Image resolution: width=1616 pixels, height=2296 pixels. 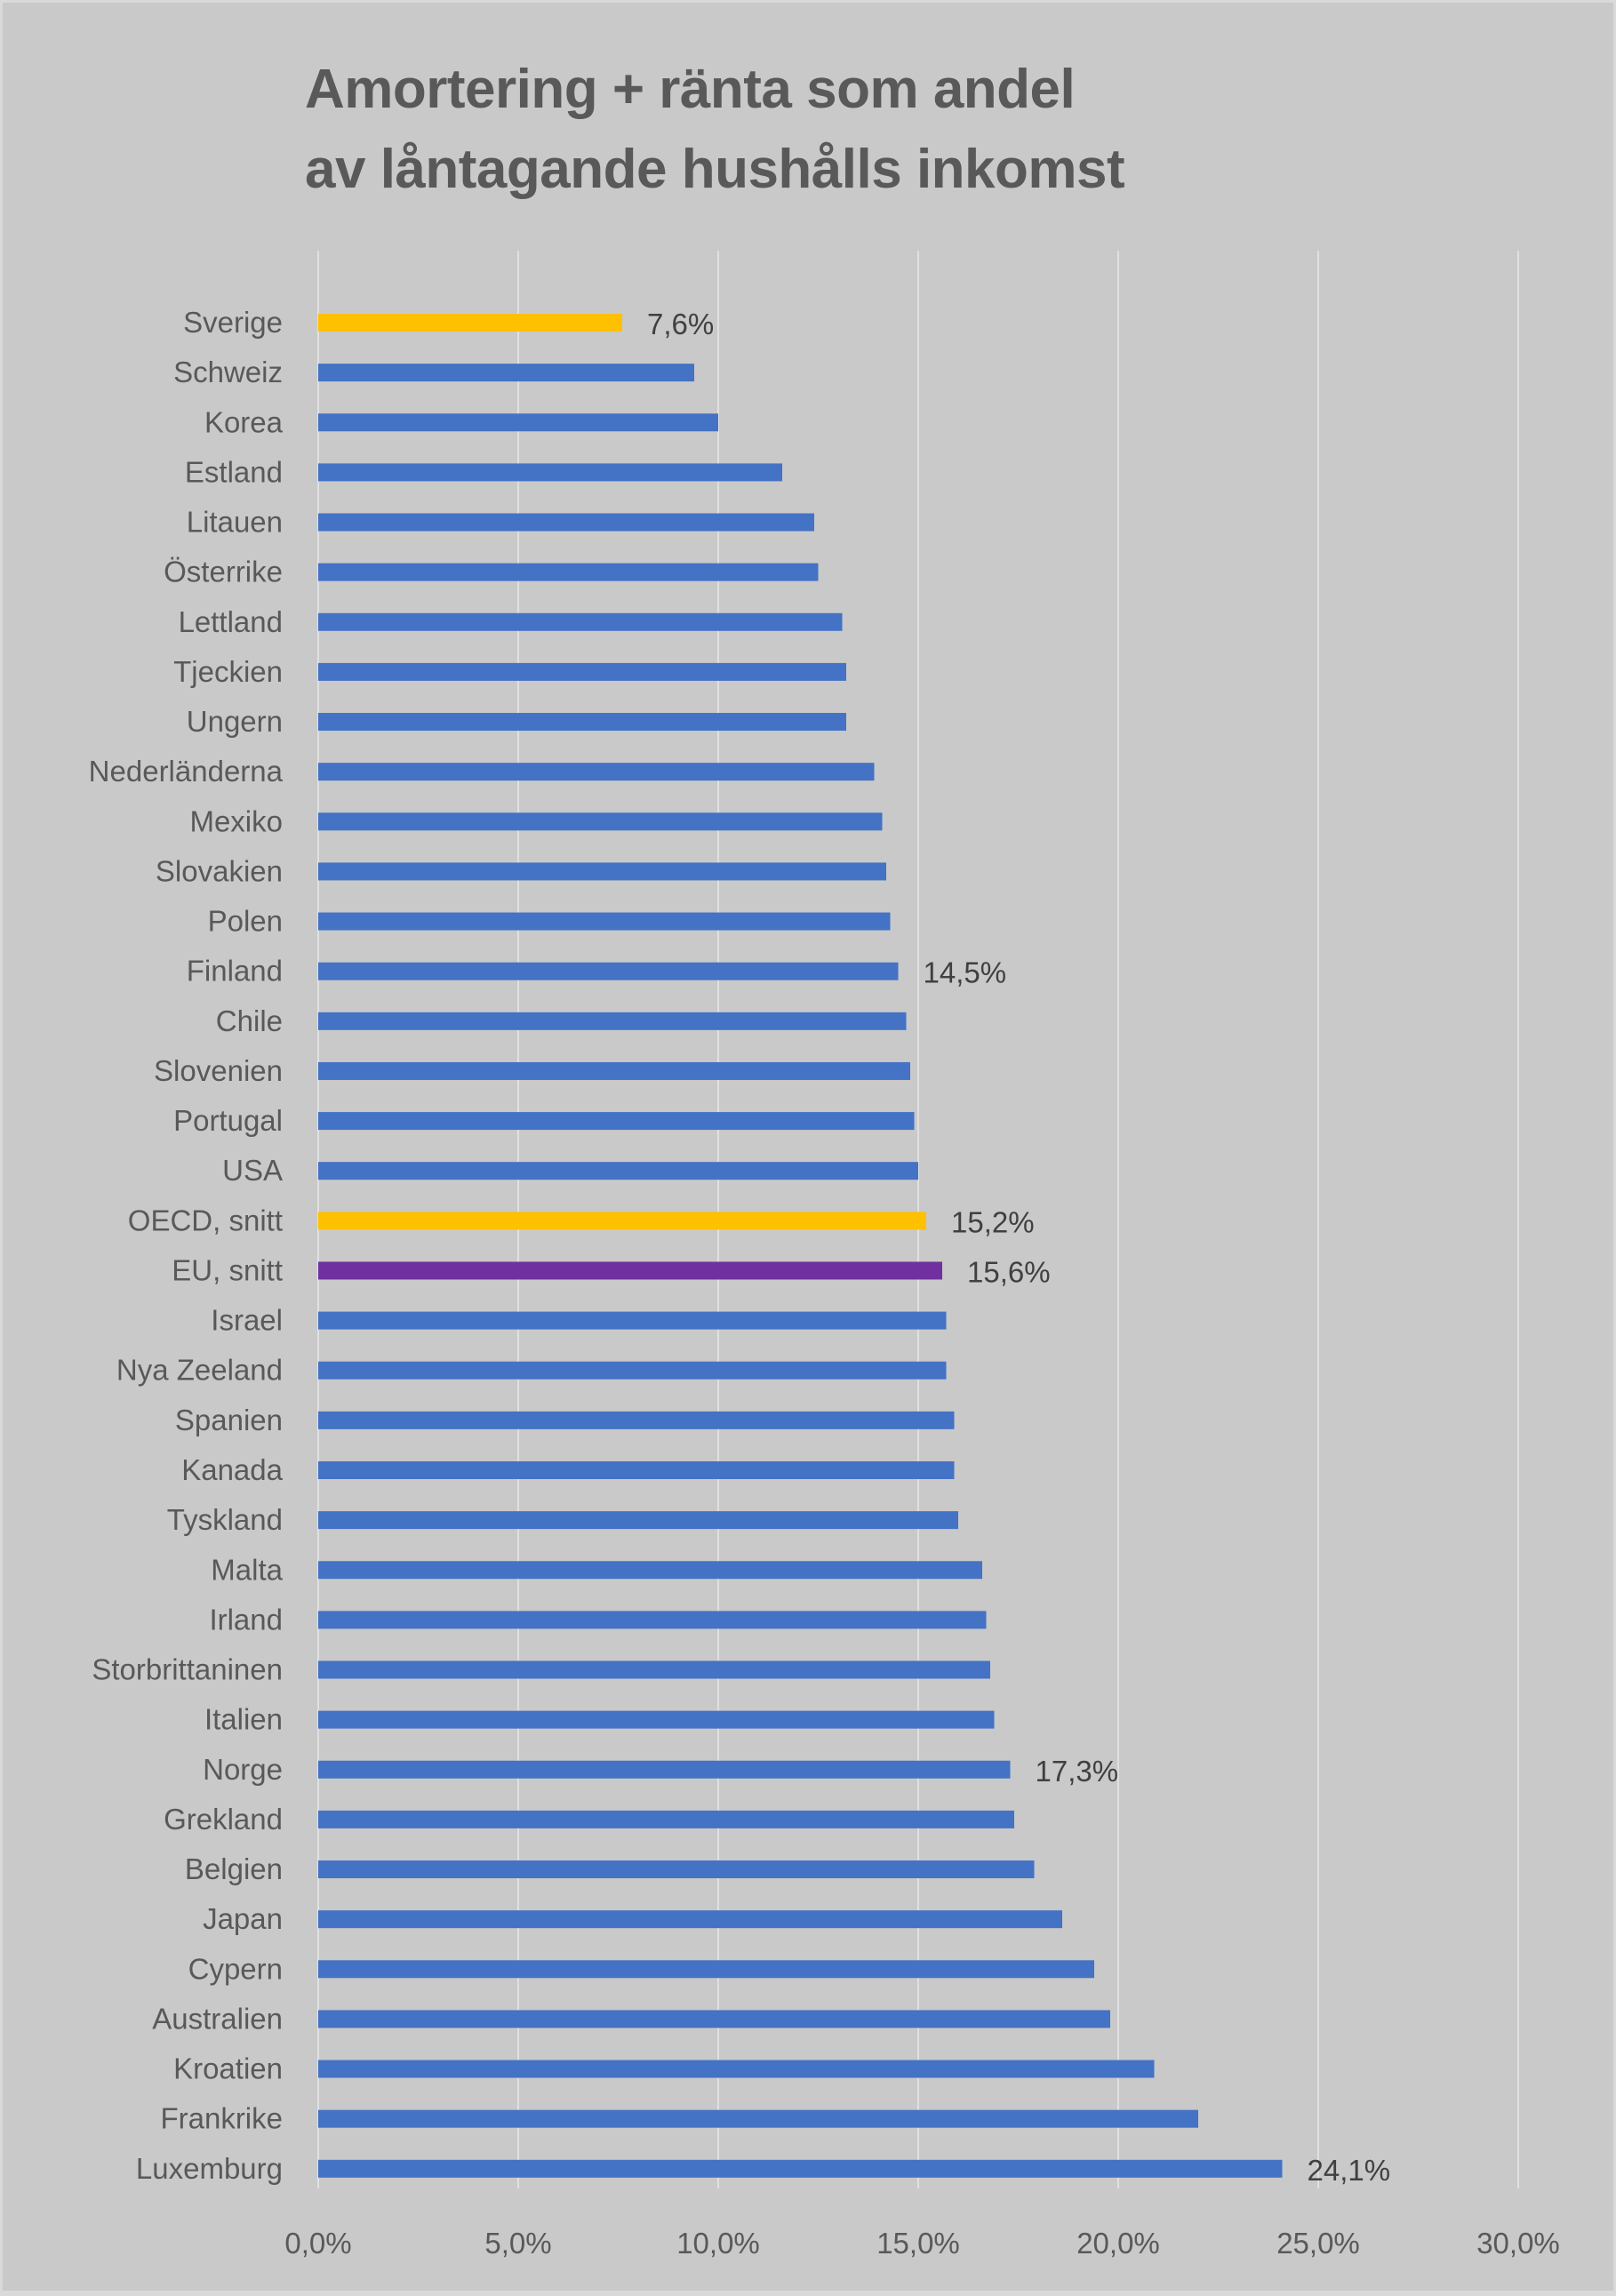 I want to click on category-label: Tjeckien, so click(x=228, y=671).